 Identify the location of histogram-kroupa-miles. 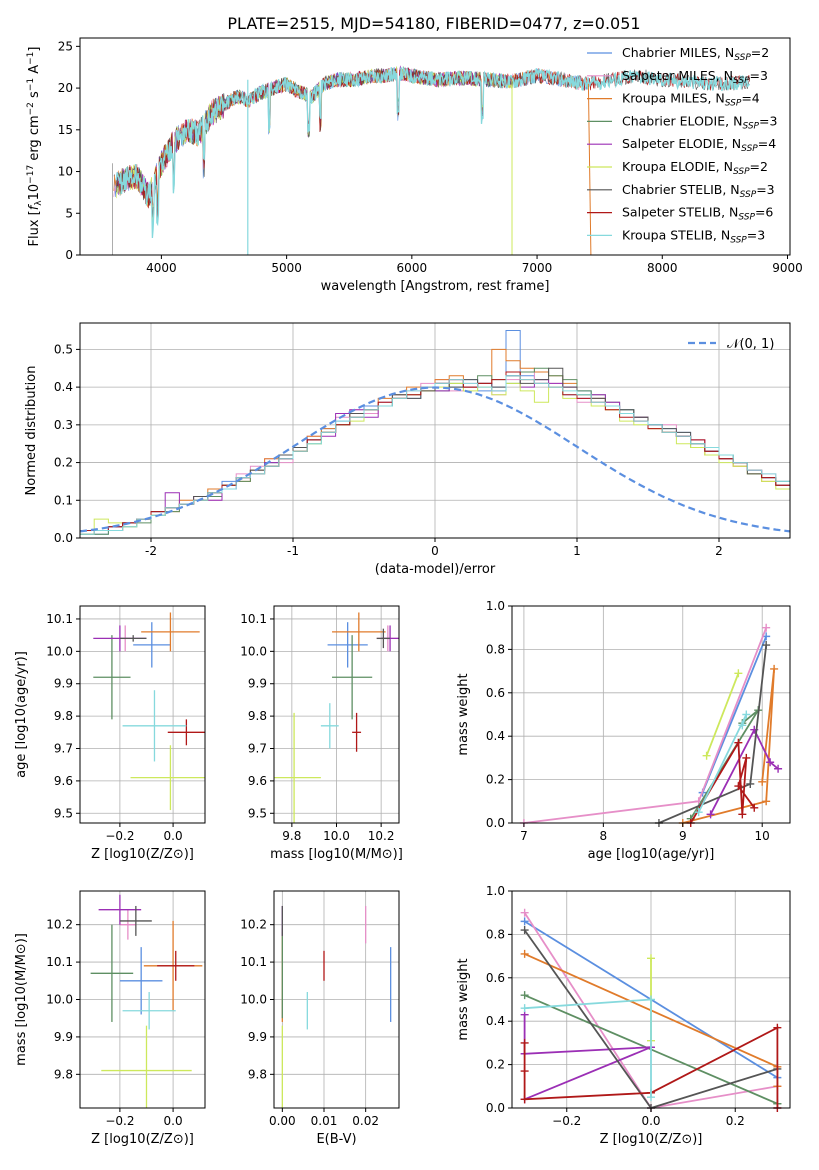
(435, 441).